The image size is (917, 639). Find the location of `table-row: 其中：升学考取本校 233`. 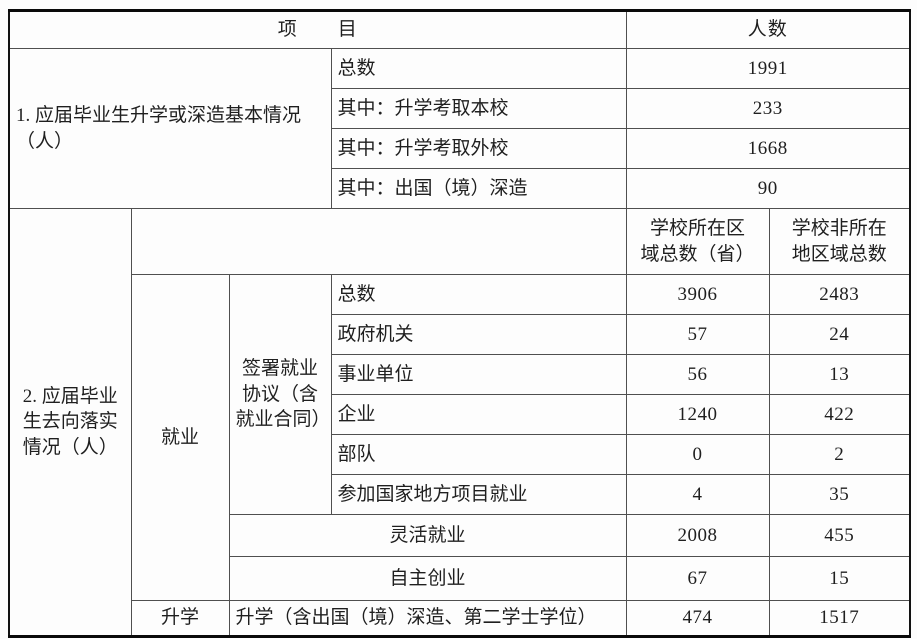

table-row: 其中：升学考取本校 233 is located at coordinates (460, 108).